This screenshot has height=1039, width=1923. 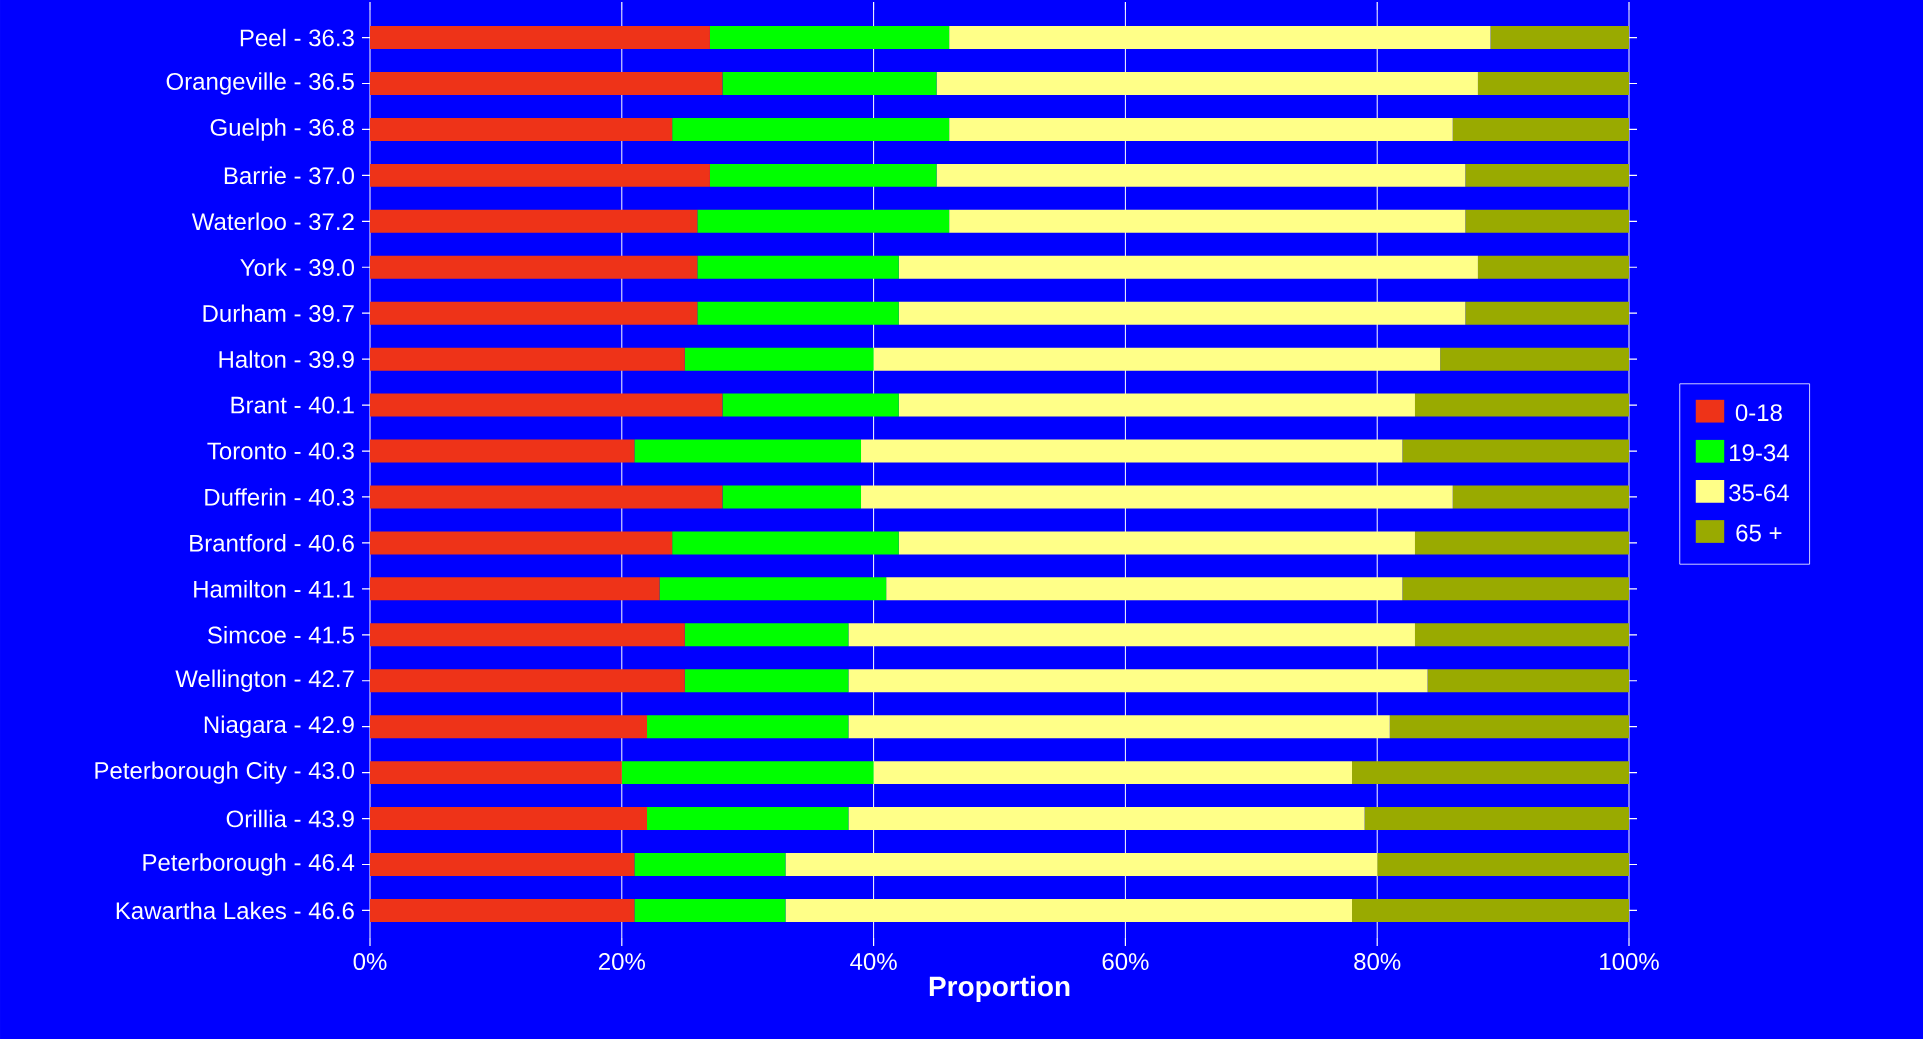 What do you see at coordinates (370, 962) in the screenshot?
I see `x-tick-label: 0%` at bounding box center [370, 962].